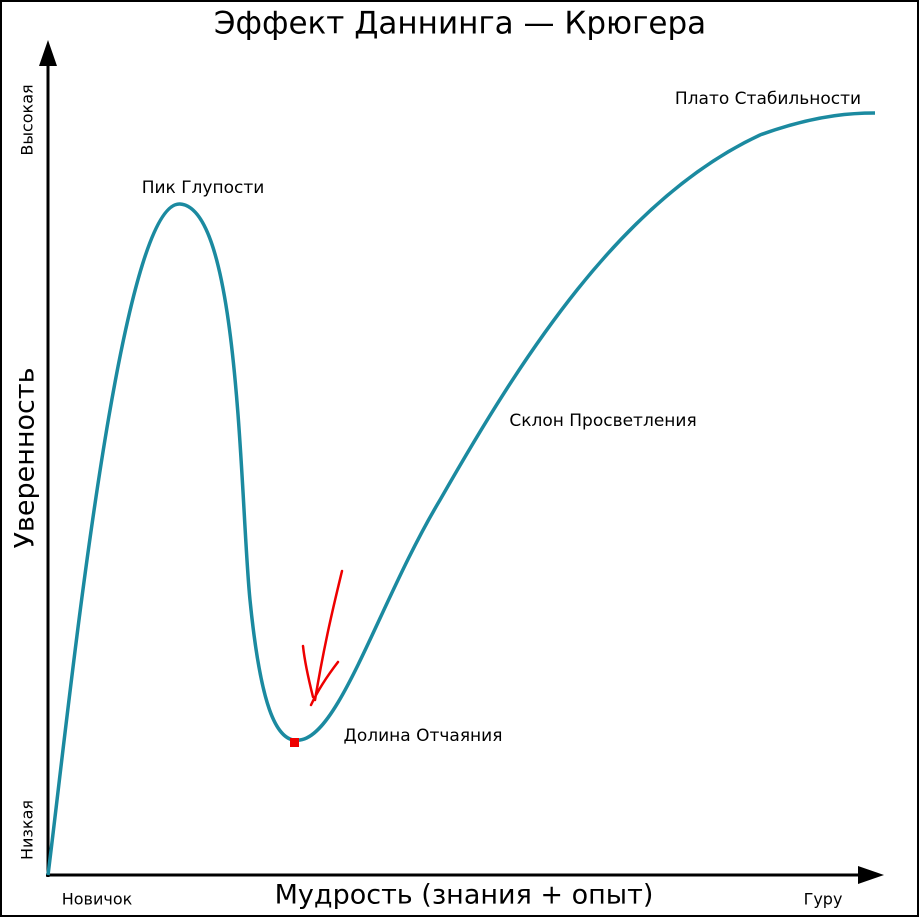 The image size is (919, 917). I want to click on x-axis-arrow, so click(871, 875).